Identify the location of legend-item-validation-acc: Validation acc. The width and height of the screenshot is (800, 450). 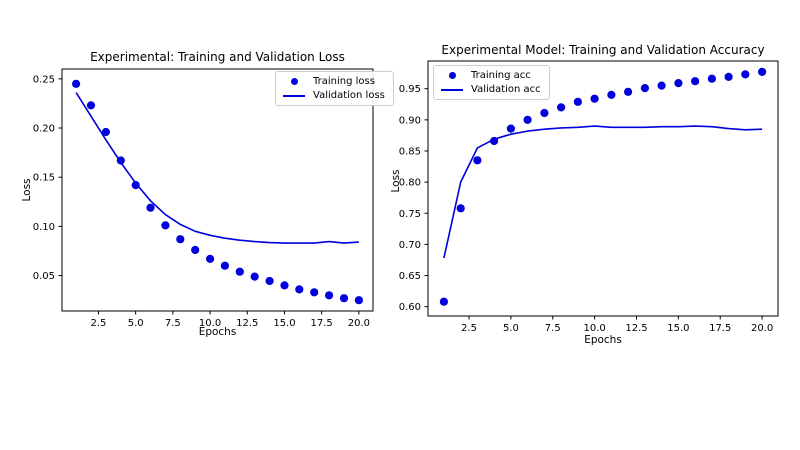
(491, 89).